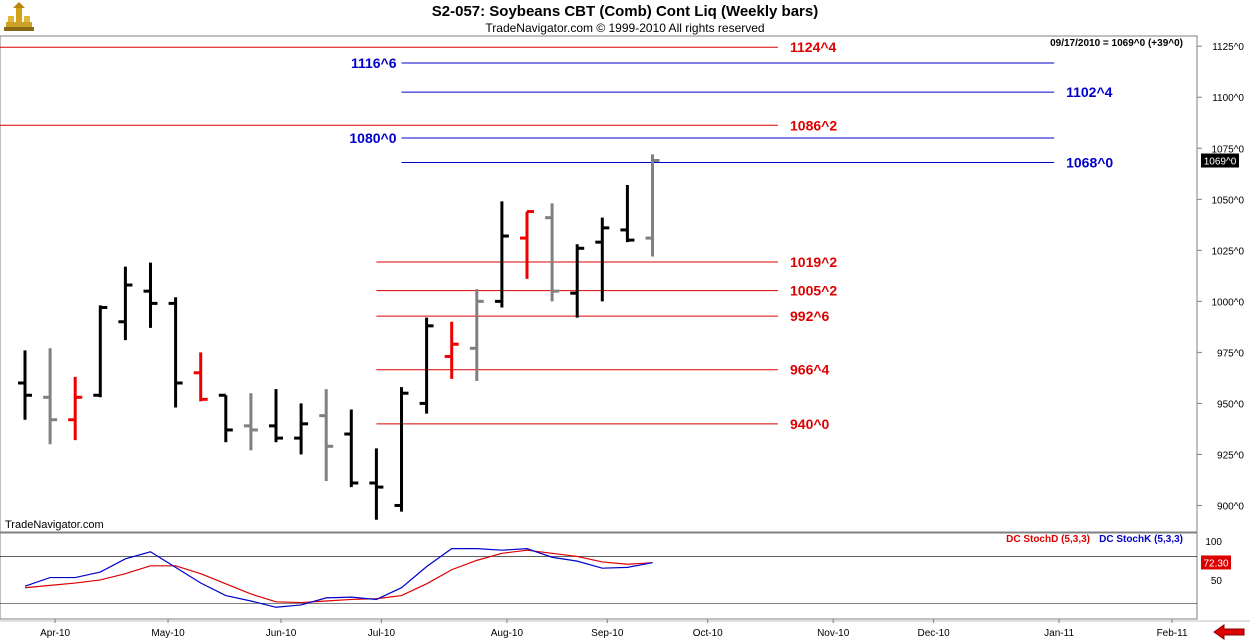 The width and height of the screenshot is (1250, 643). Describe the element at coordinates (1213, 542) in the screenshot. I see `stoch-tick-label: 100` at that location.